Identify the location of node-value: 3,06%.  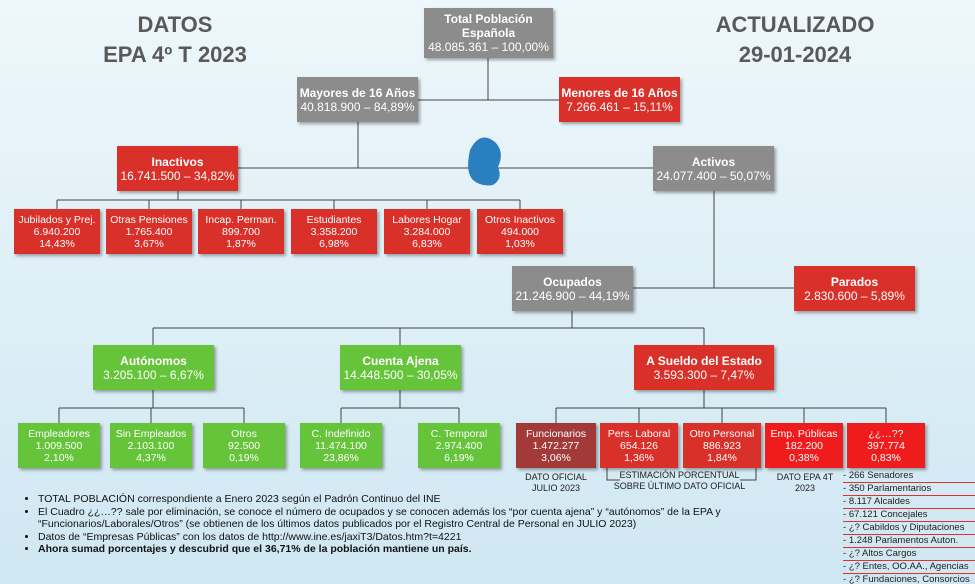
(556, 457).